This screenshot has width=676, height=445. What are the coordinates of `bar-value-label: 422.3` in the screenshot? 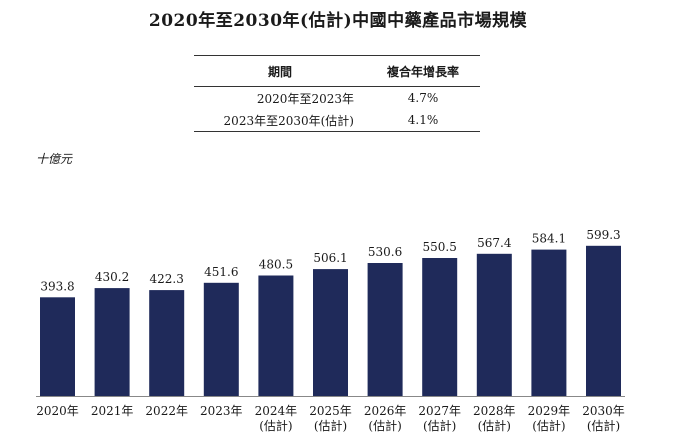 It's located at (167, 279).